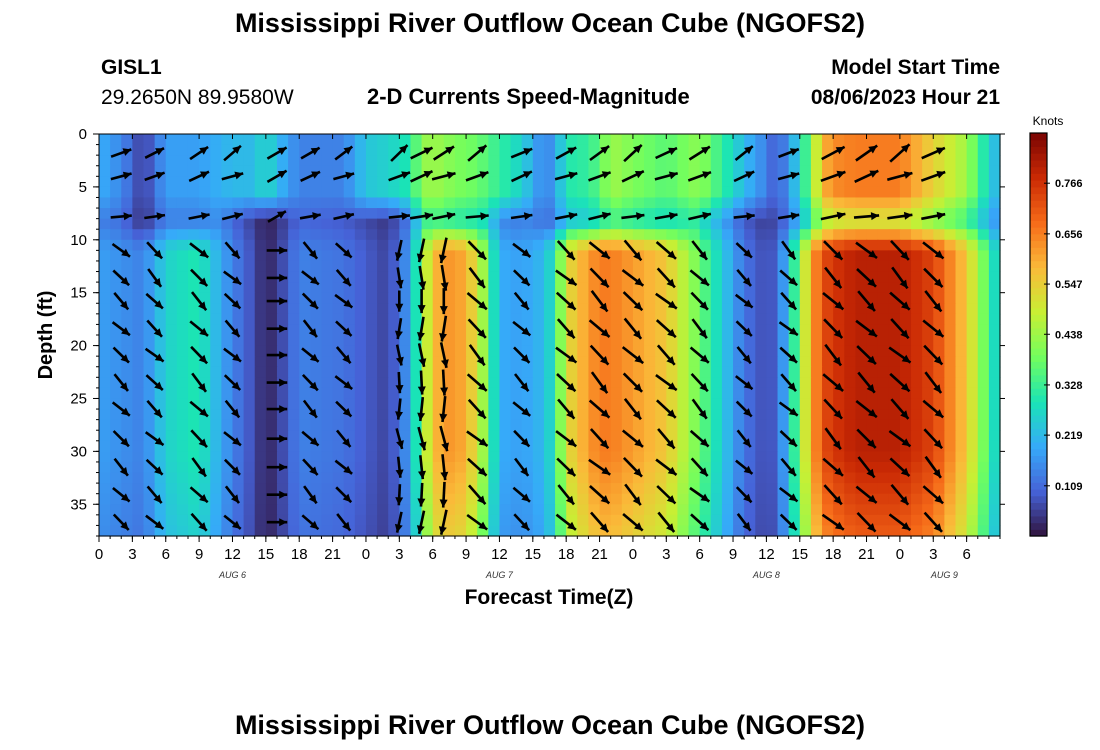 This screenshot has height=750, width=1100. I want to click on x-tick-label: 9, so click(733, 554).